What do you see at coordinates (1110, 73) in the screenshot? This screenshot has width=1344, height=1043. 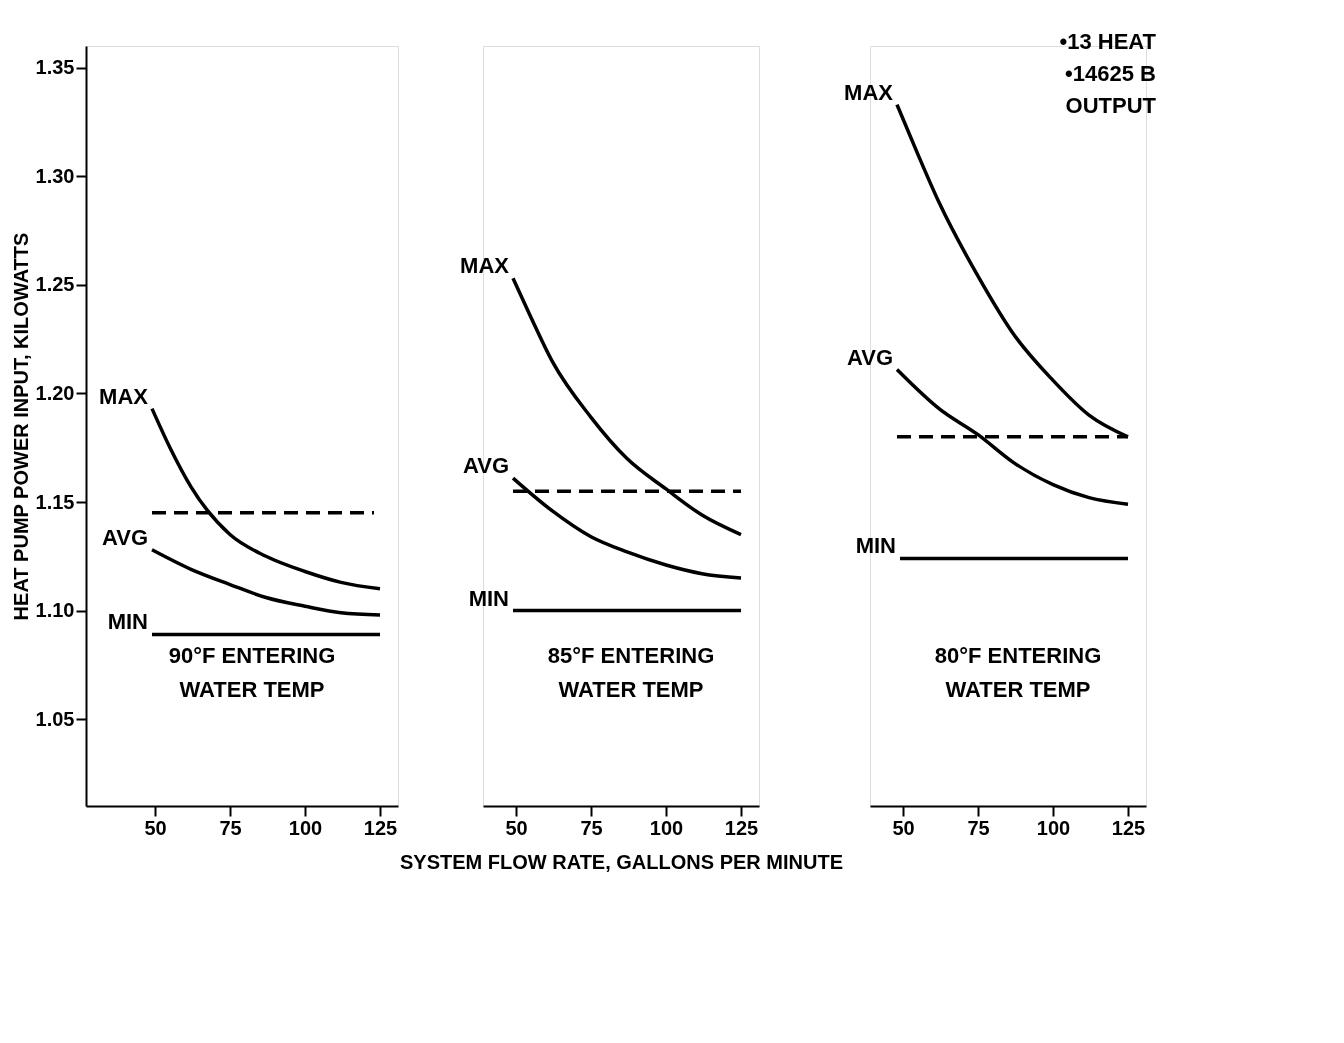 I see `annotation: •14625 B` at bounding box center [1110, 73].